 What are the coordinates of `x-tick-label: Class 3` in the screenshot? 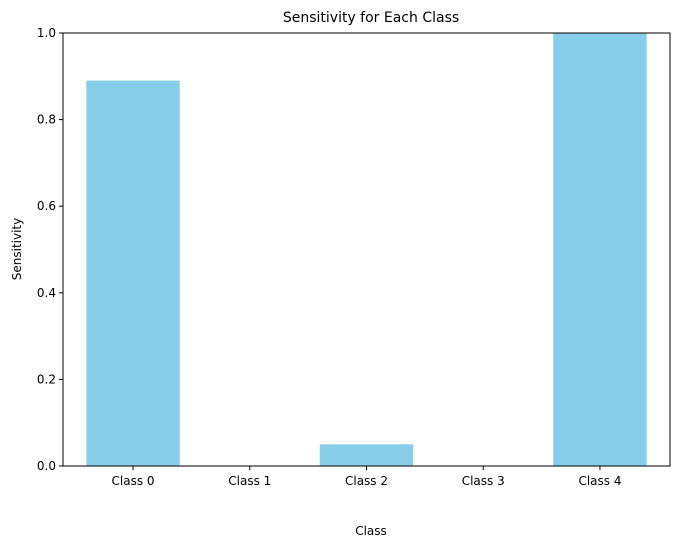 It's located at (483, 481).